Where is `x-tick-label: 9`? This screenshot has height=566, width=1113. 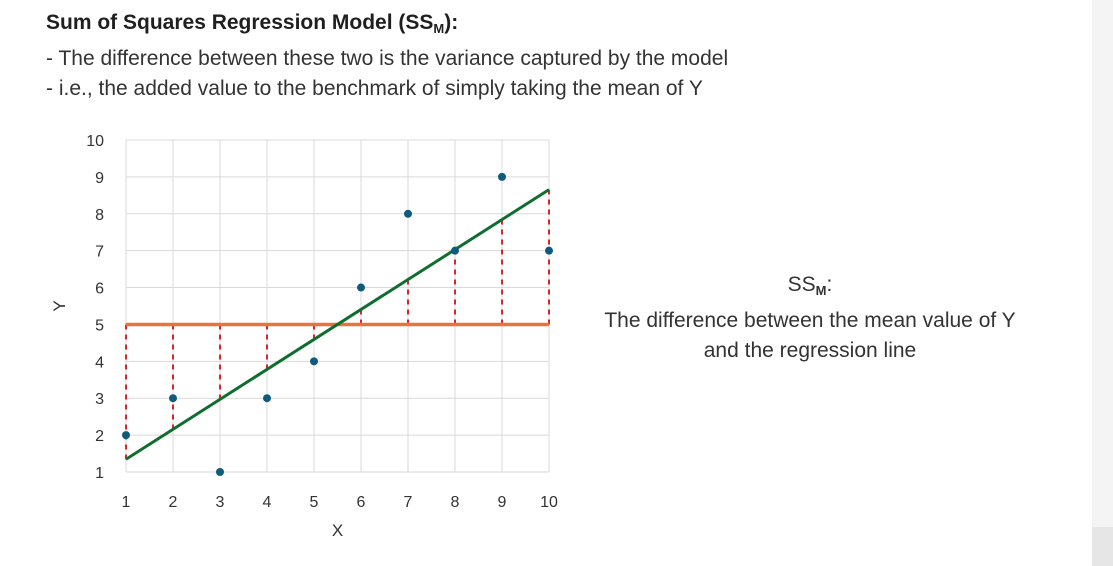
x-tick-label: 9 is located at coordinates (502, 502).